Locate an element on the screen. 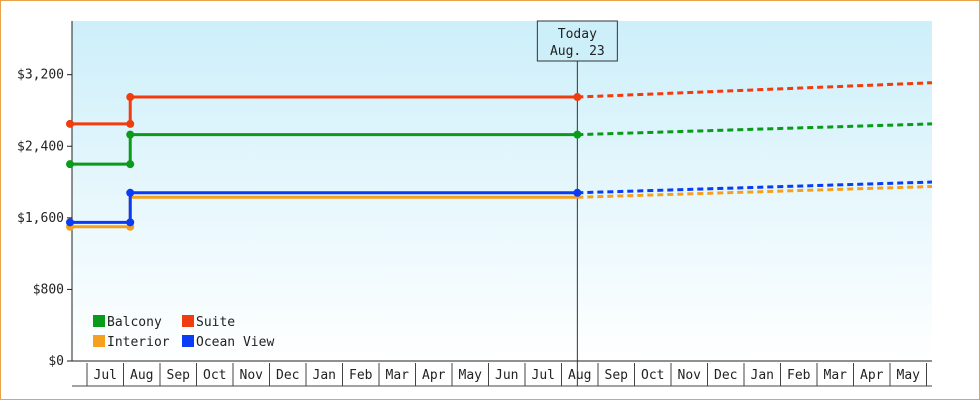 This screenshot has height=400, width=980. month-label: Jun is located at coordinates (506, 375).